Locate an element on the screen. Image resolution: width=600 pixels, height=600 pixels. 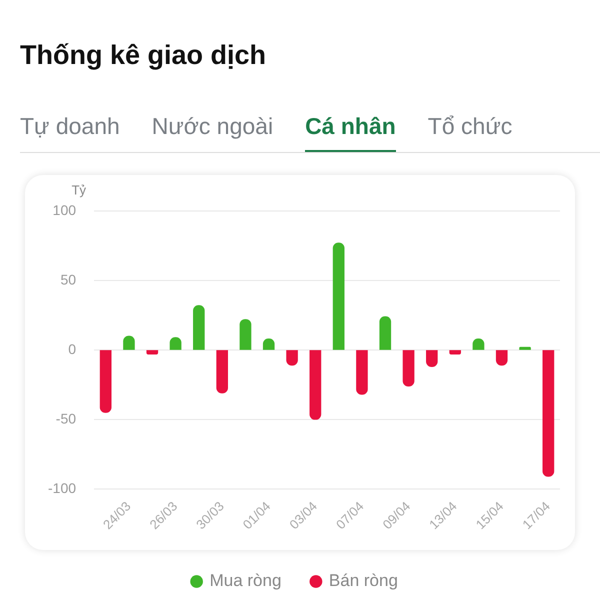
y-tick-label: 50 is located at coordinates (68, 279).